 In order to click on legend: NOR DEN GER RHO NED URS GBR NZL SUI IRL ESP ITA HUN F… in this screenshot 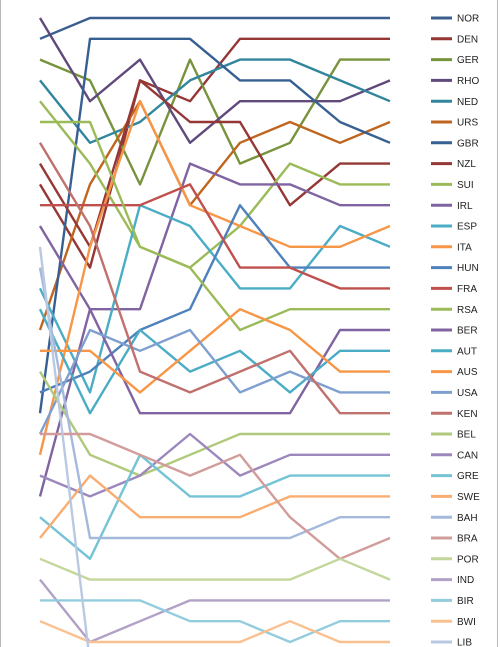, I will do `click(455, 330)`.